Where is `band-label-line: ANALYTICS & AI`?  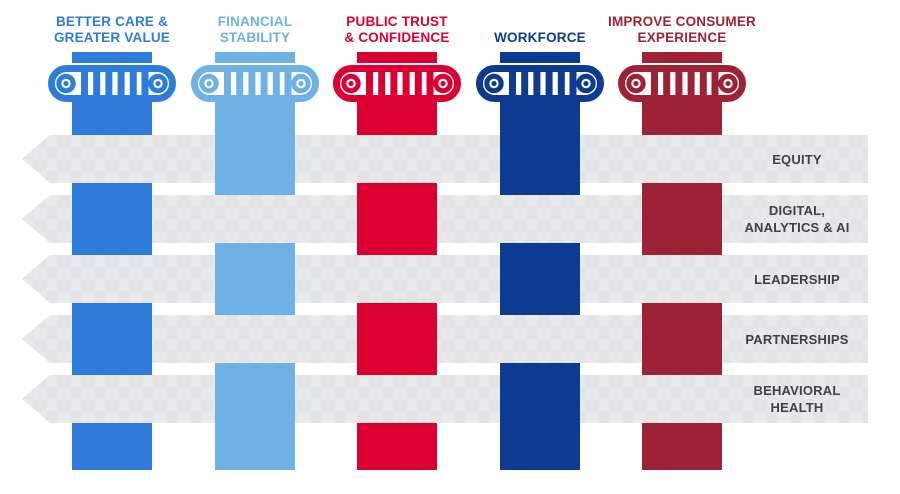
band-label-line: ANALYTICS & AI is located at coordinates (797, 227).